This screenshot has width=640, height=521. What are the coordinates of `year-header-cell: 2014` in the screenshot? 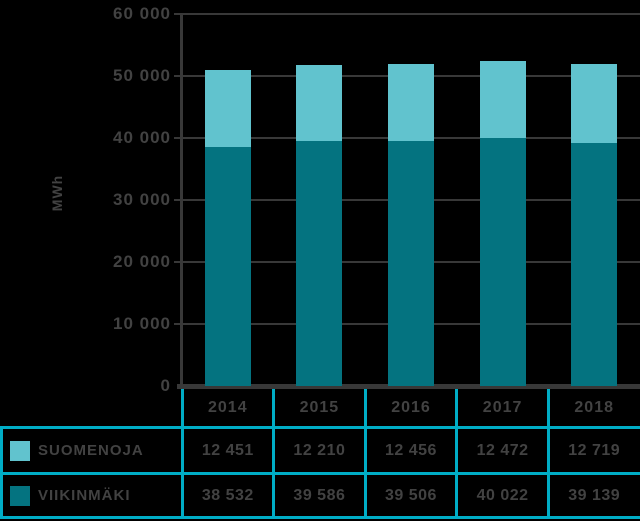 It's located at (228, 407).